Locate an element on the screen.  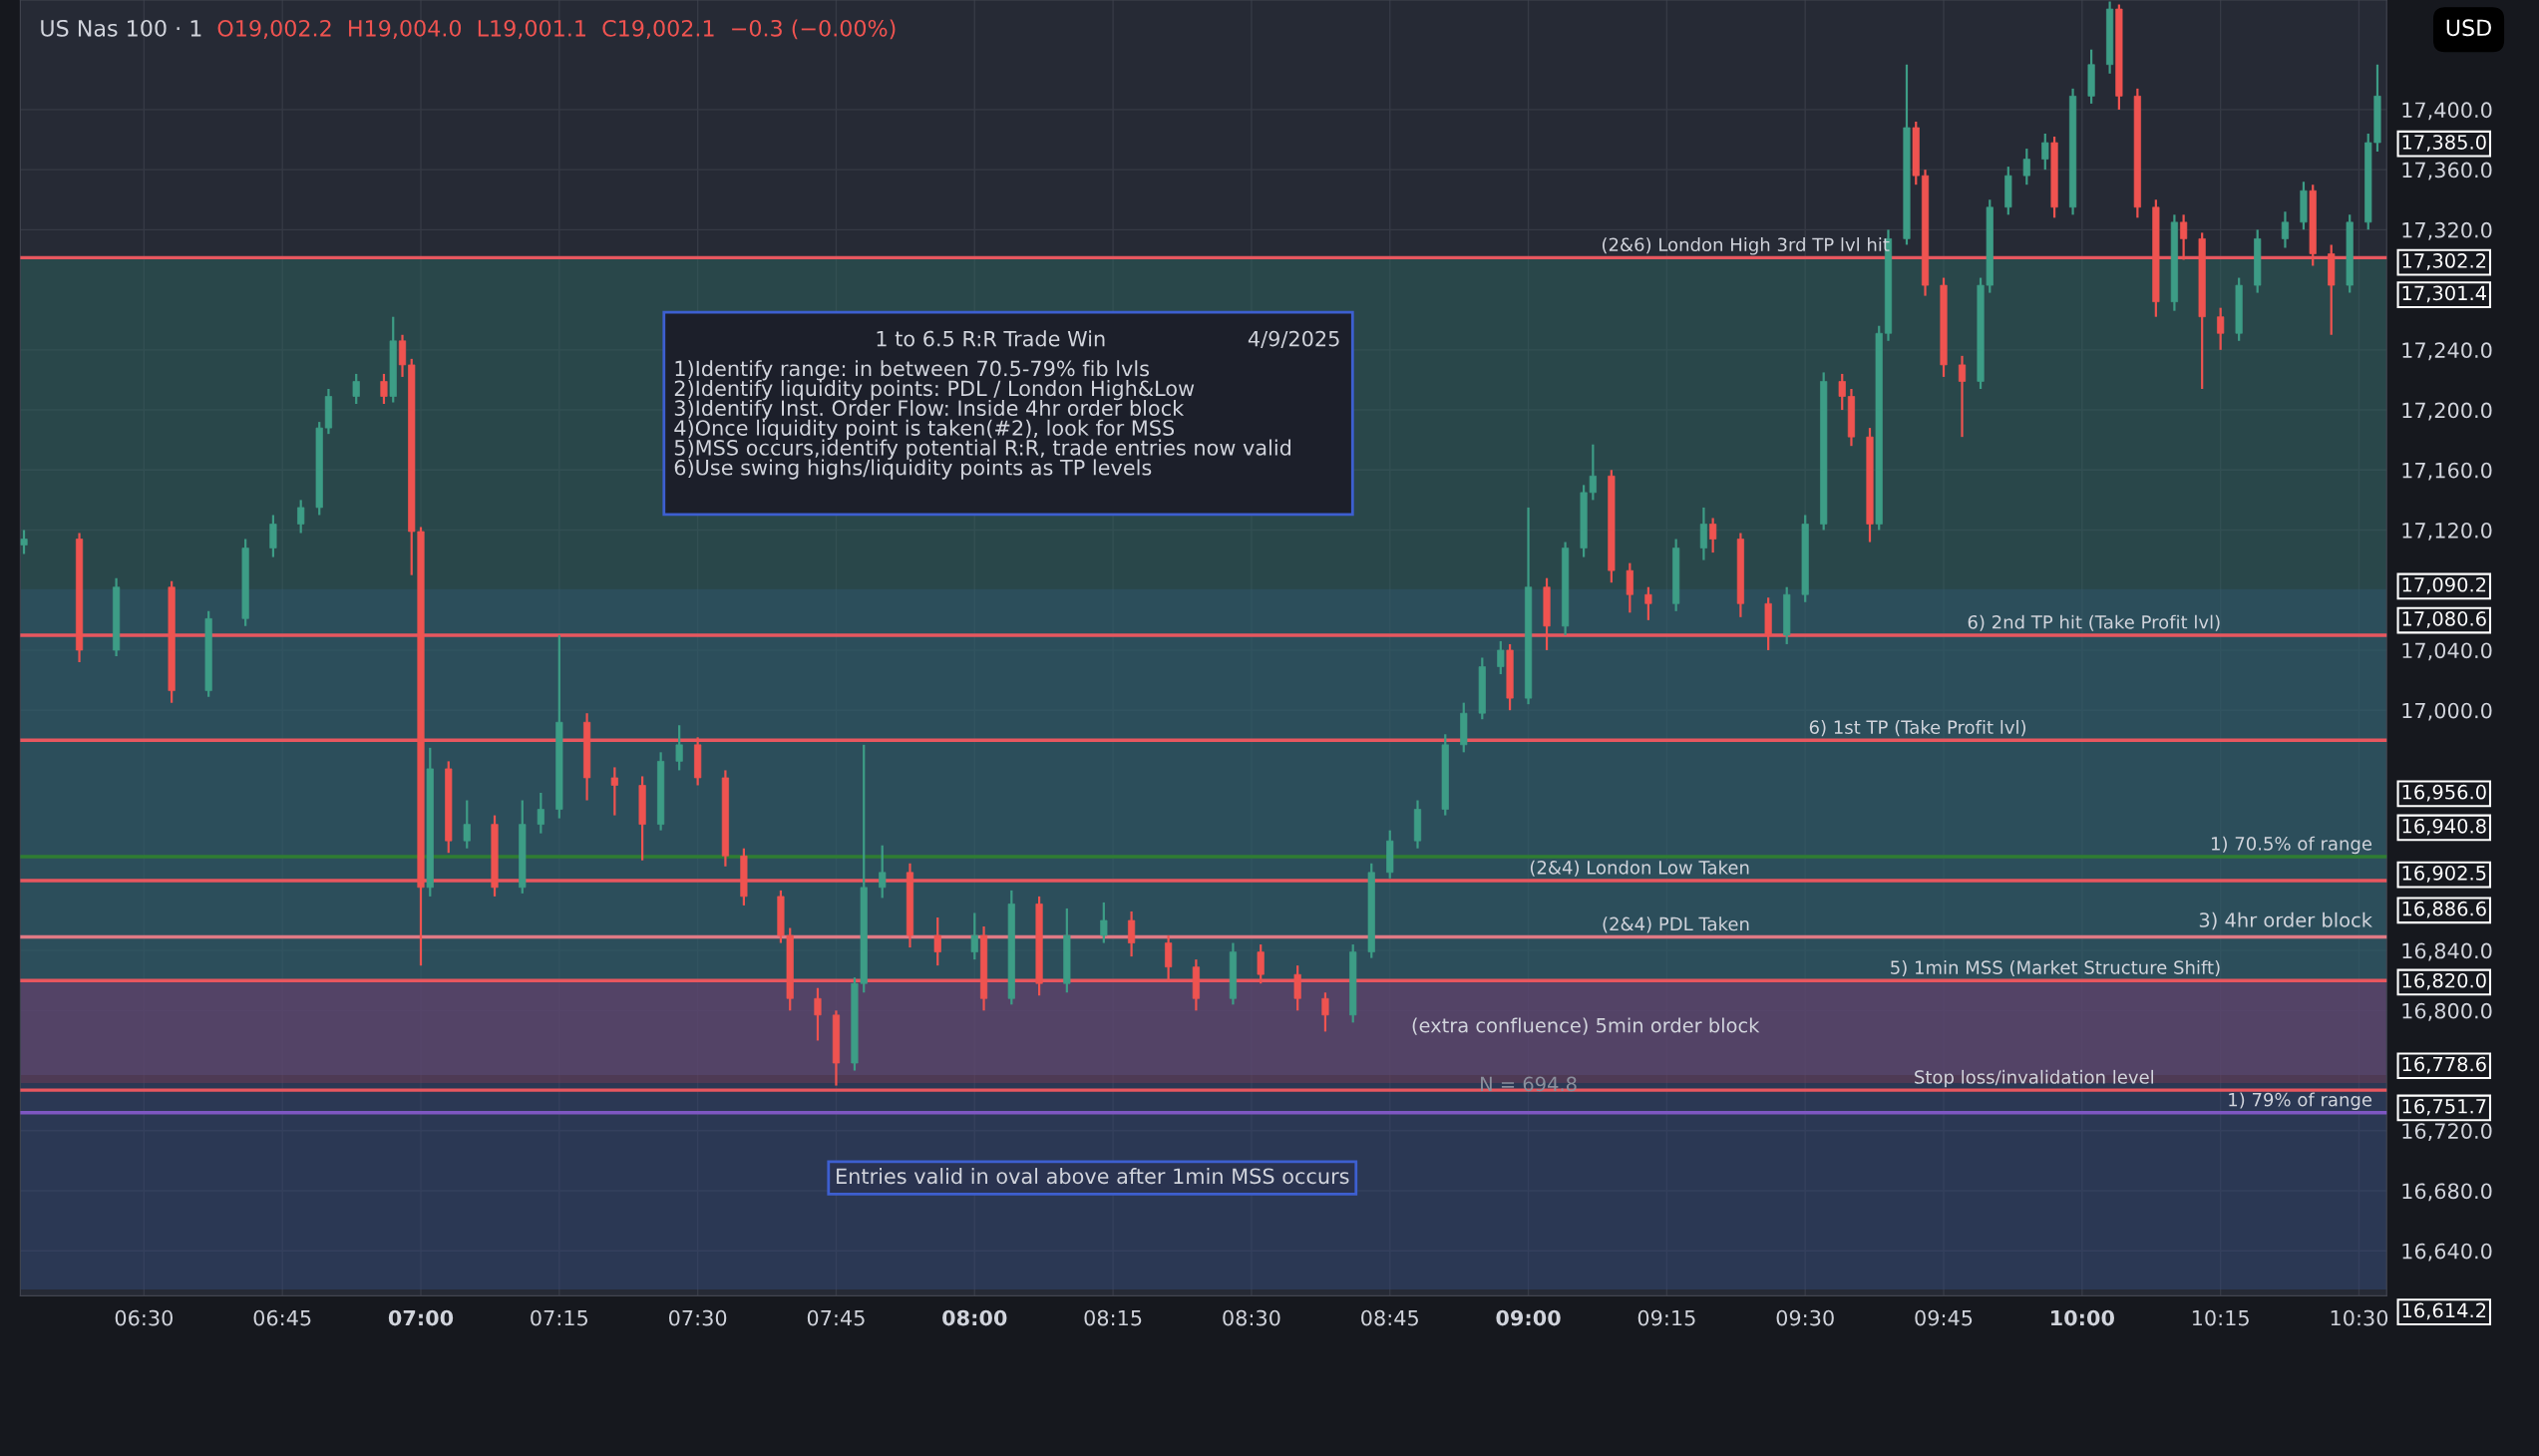
y-tick-label: 17,200.0 is located at coordinates (2447, 411).